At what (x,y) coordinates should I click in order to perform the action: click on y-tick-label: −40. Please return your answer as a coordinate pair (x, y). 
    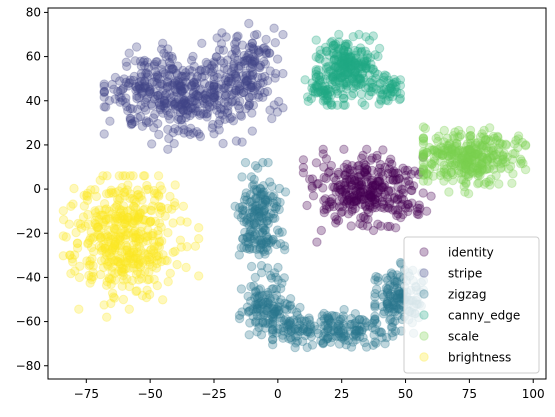
    Looking at the image, I should click on (28, 277).